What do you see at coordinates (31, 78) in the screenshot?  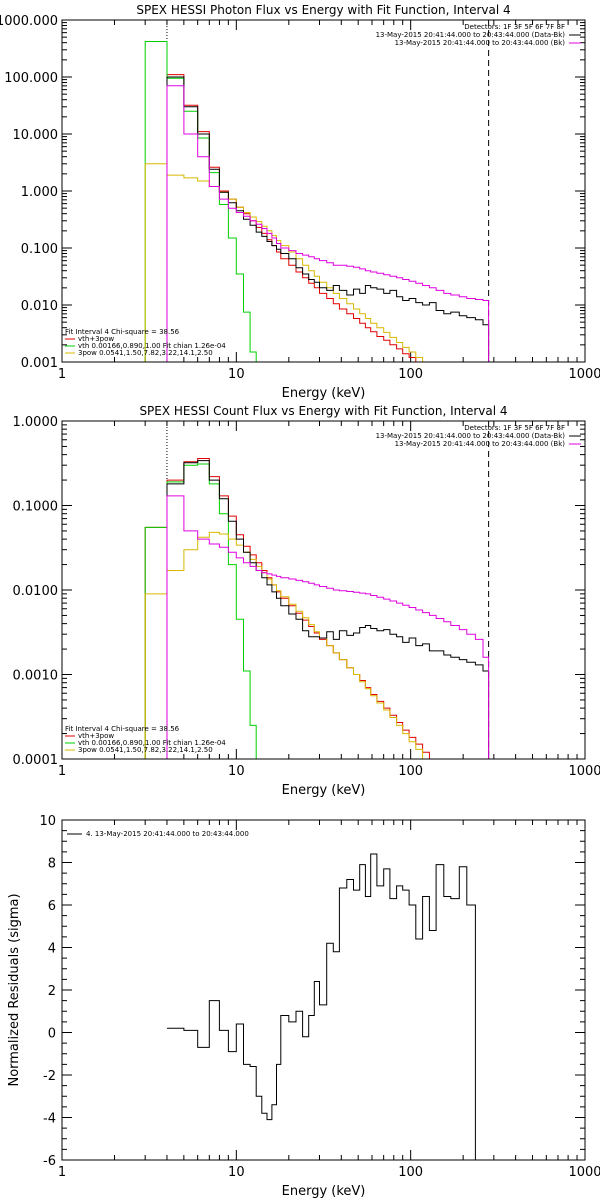 I see `y-tick-label: 100.000` at bounding box center [31, 78].